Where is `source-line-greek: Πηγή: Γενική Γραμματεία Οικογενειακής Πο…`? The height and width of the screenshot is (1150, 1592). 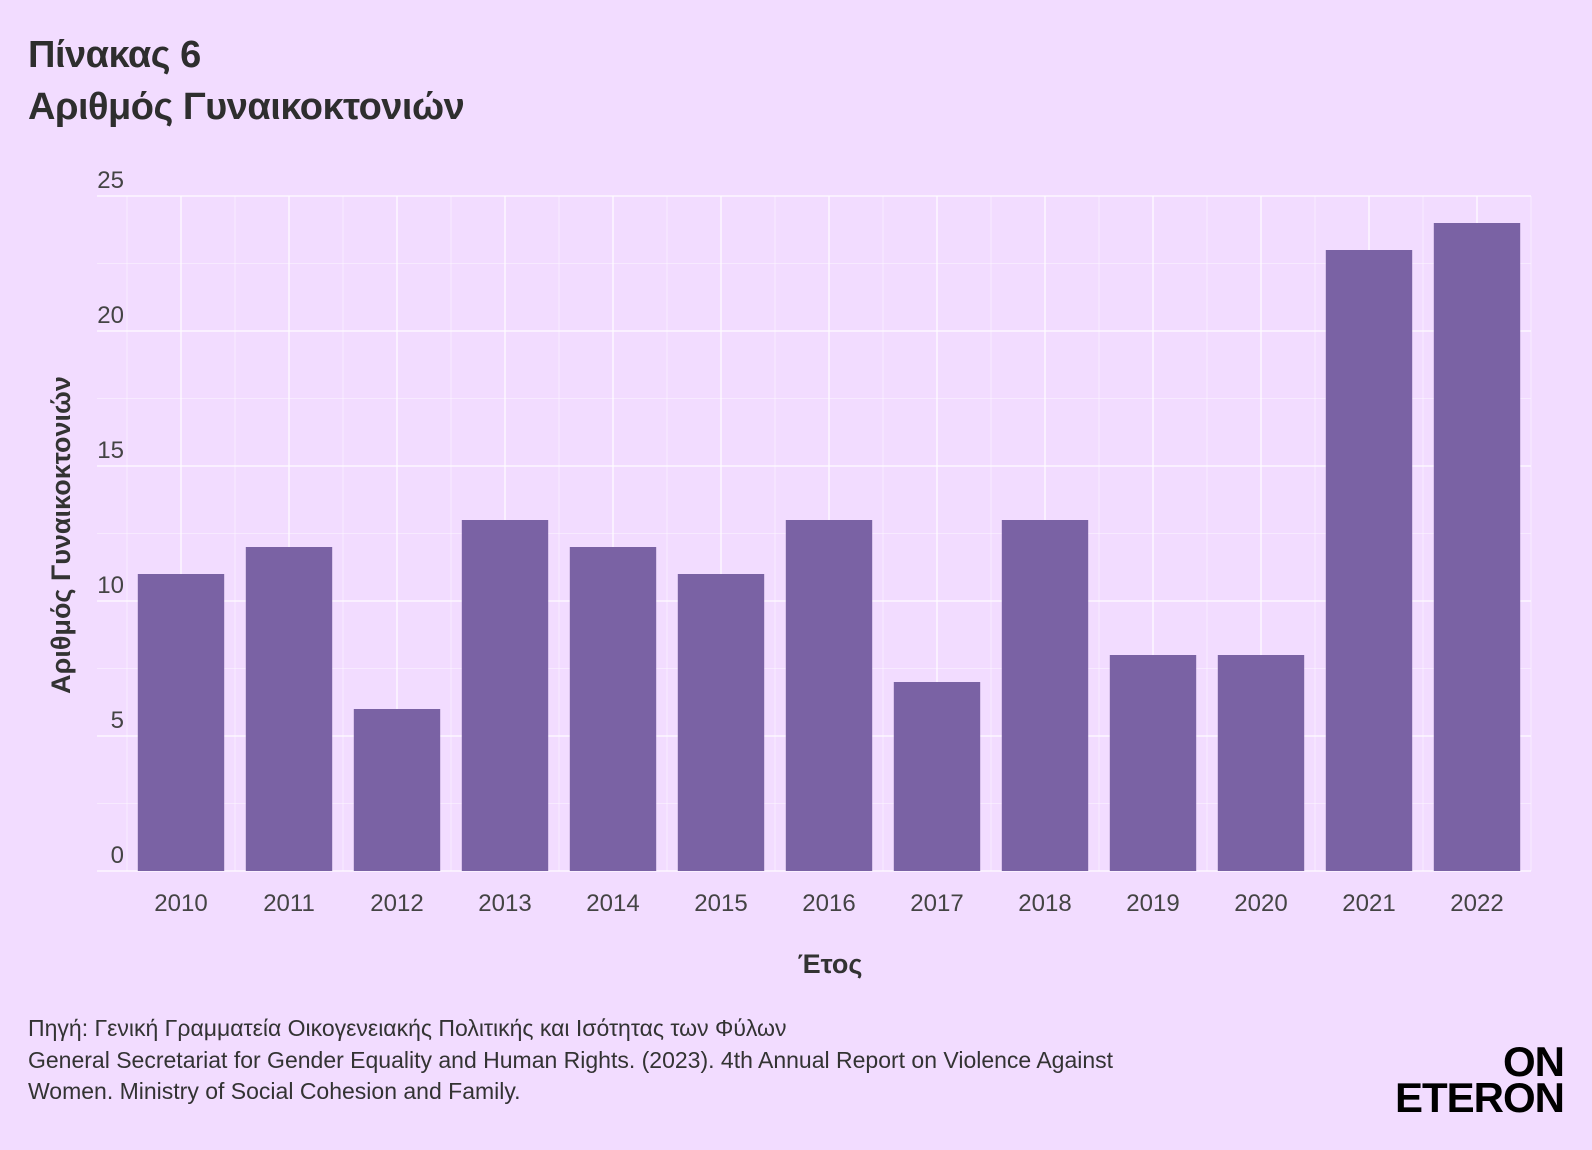
source-line-greek: Πηγή: Γενική Γραμματεία Οικογενειακής Πο… is located at coordinates (407, 1028).